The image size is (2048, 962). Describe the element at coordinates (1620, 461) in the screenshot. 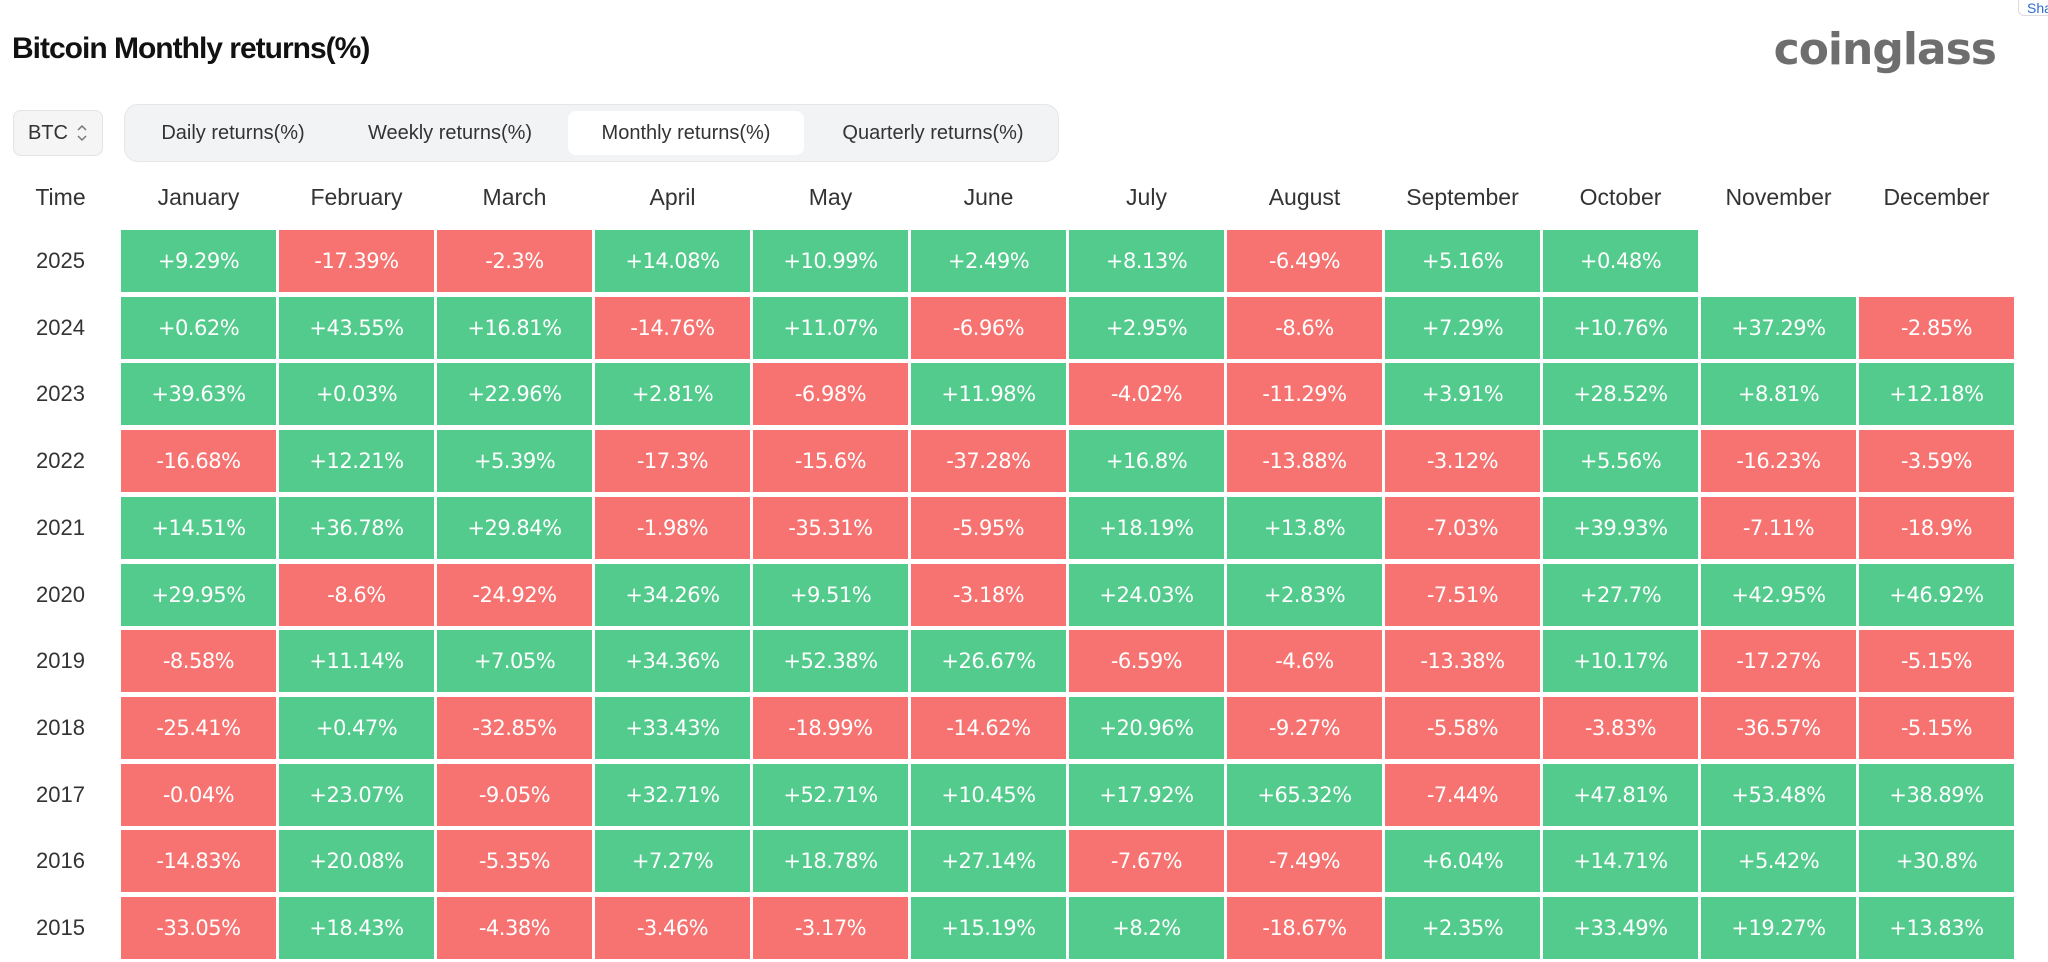

I see `return-cell: +5.56%` at that location.